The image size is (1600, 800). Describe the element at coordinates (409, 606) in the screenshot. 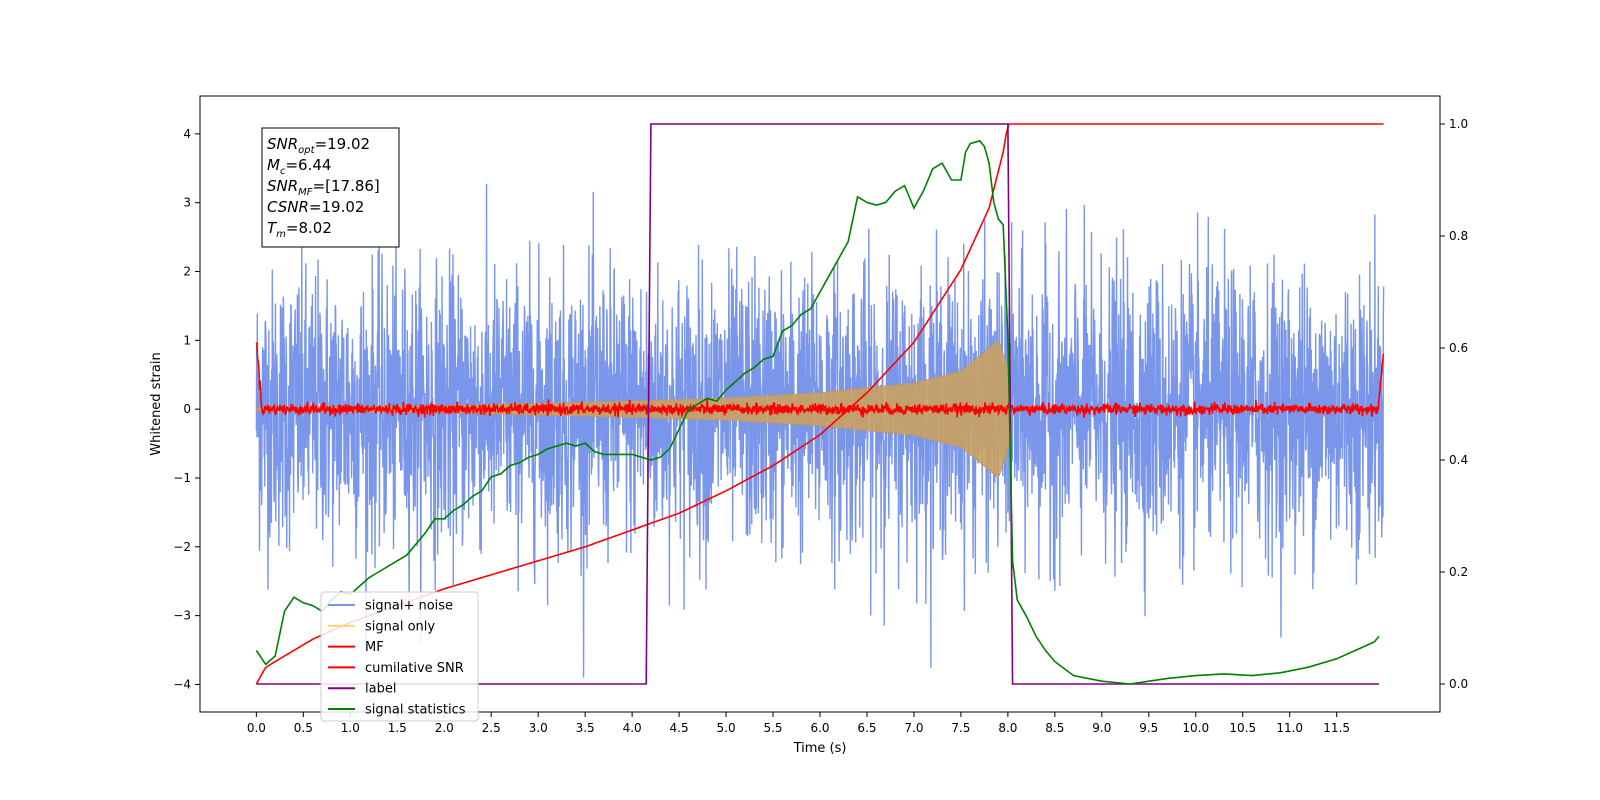

I see `legend-label: signal+ noise` at that location.